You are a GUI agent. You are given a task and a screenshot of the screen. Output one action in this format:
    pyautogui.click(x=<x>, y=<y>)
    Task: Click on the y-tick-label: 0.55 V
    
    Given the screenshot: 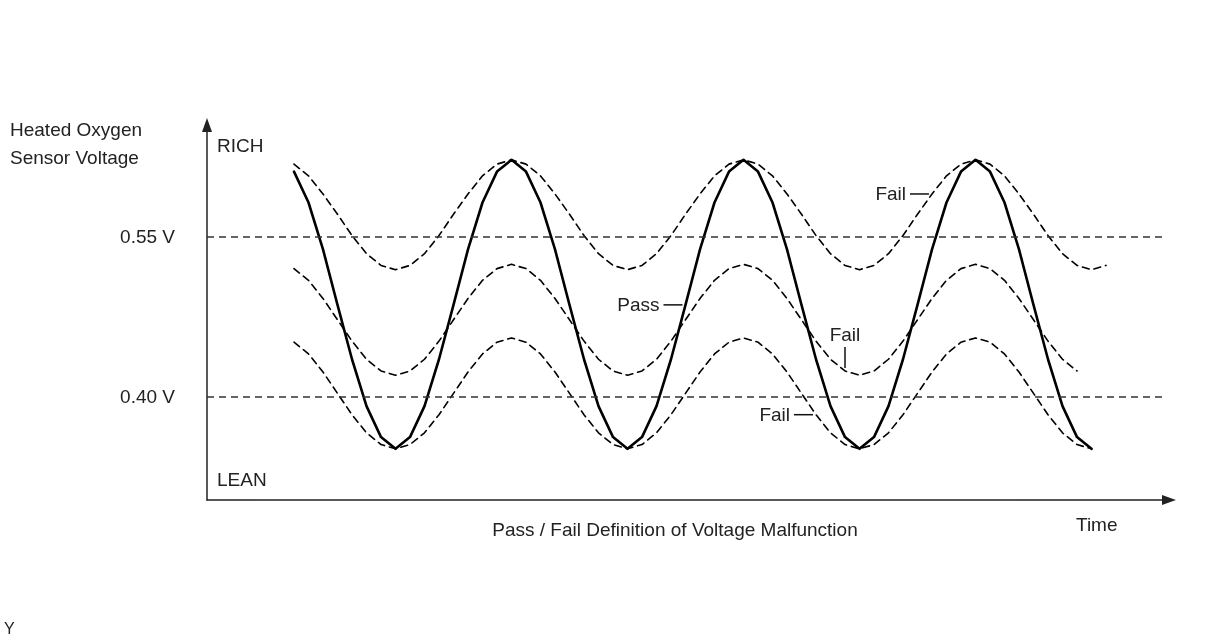 What is the action you would take?
    pyautogui.click(x=148, y=237)
    